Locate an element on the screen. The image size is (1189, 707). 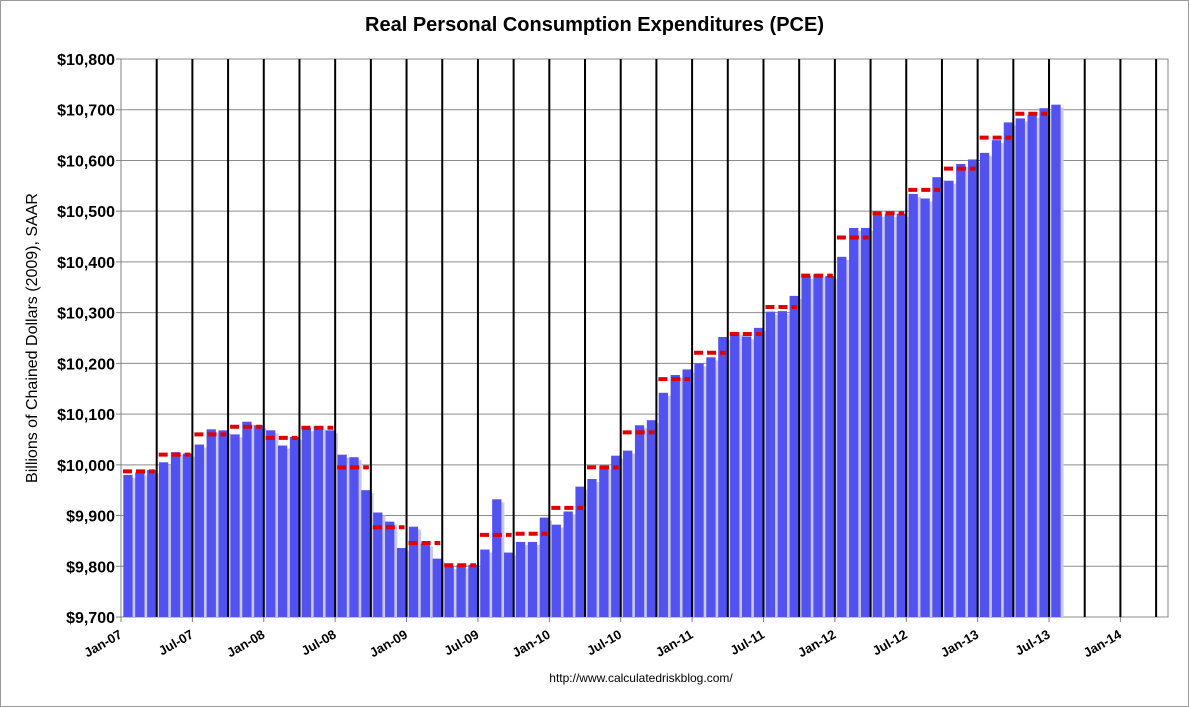
x-tick-label: Jan-10 is located at coordinates (531, 644).